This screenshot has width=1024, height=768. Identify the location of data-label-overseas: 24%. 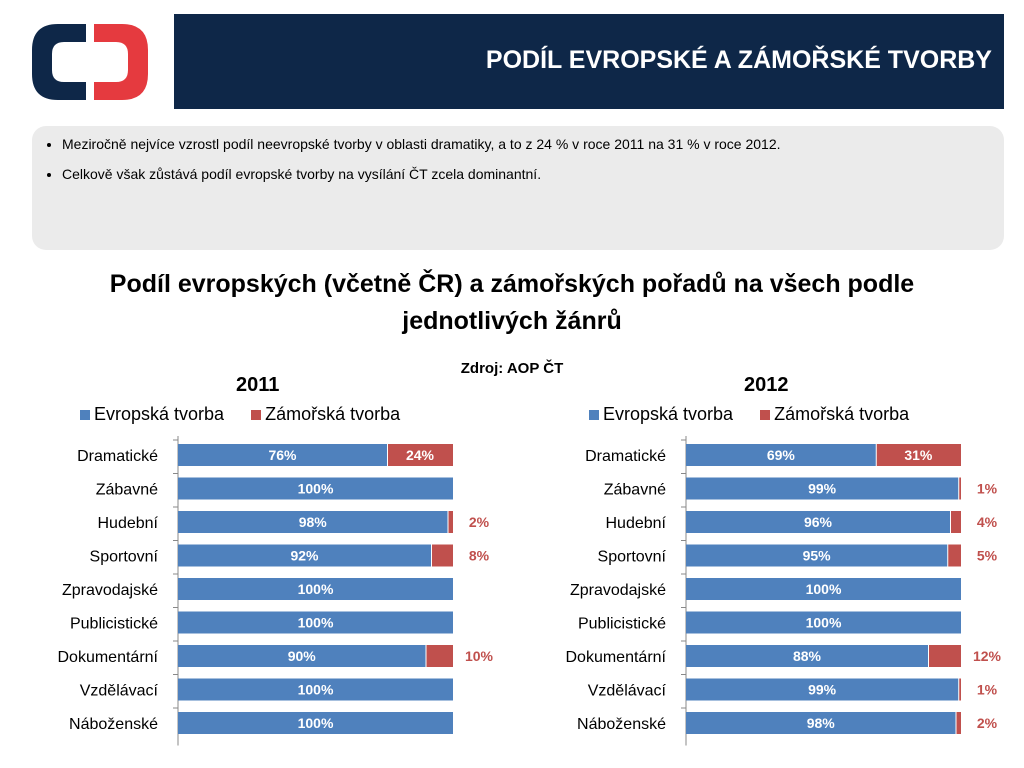
(420, 455).